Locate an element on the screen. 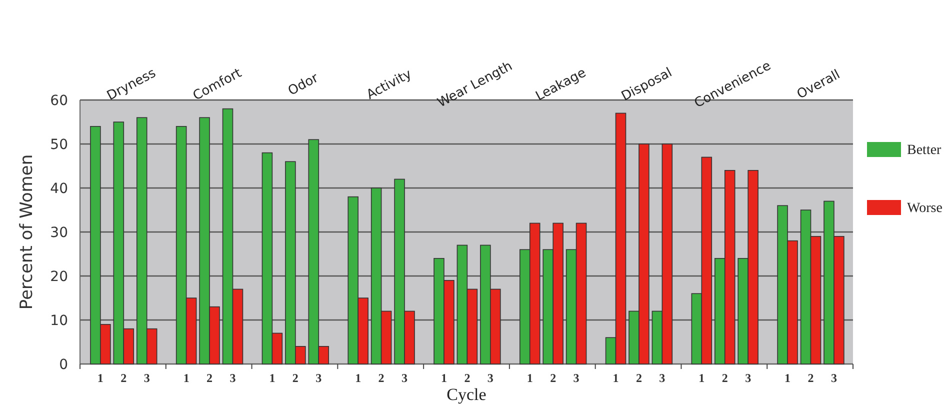 Image resolution: width=951 pixels, height=416 pixels. y-tick-label: 10 is located at coordinates (59, 320).